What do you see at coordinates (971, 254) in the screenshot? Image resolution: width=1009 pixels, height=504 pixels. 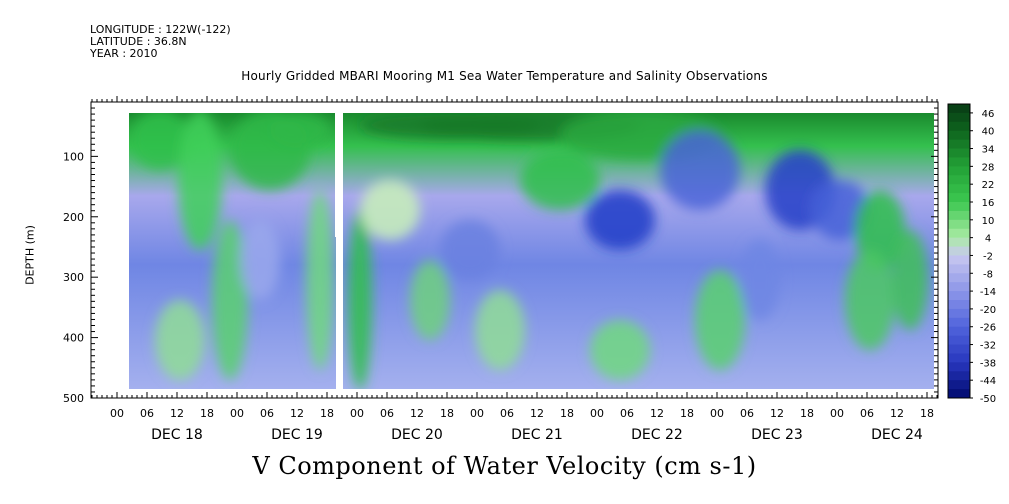 I see `colorbar: 46 40 34 28 22 16 10 4 -2 -8 -14 -20 -26 -32 -38 -44 -50` at bounding box center [971, 254].